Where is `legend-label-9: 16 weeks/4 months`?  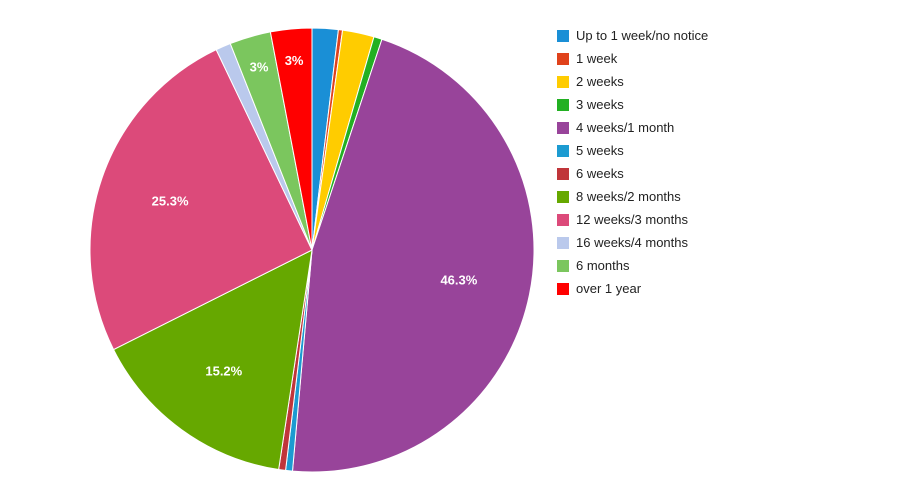 legend-label-9: 16 weeks/4 months is located at coordinates (632, 242).